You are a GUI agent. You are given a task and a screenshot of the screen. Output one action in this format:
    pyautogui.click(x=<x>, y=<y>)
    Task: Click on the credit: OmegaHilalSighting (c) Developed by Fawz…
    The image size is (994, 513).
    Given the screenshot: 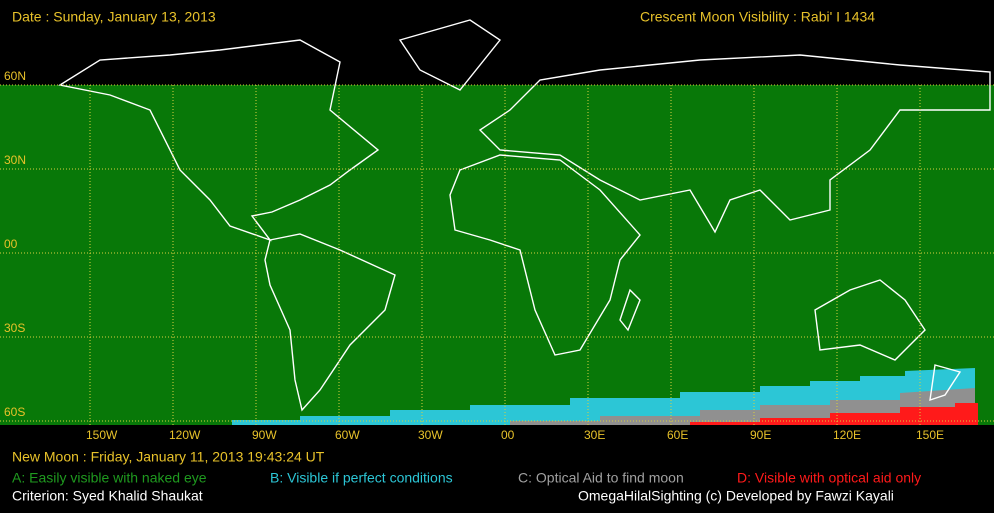 What is the action you would take?
    pyautogui.click(x=736, y=496)
    